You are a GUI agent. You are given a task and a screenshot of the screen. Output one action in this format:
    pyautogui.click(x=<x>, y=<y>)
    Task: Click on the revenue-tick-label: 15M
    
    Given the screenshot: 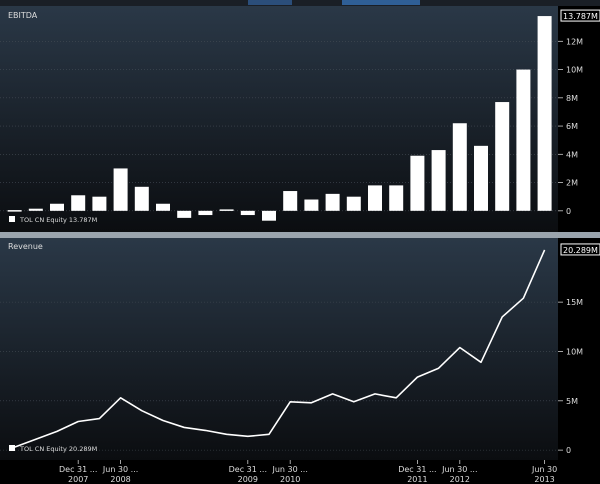 What is the action you would take?
    pyautogui.click(x=574, y=302)
    